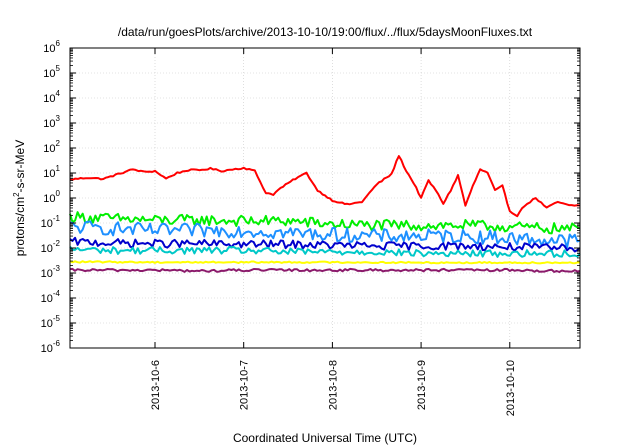  What do you see at coordinates (58, 43) in the screenshot?
I see `y-tick-exp: 6` at bounding box center [58, 43].